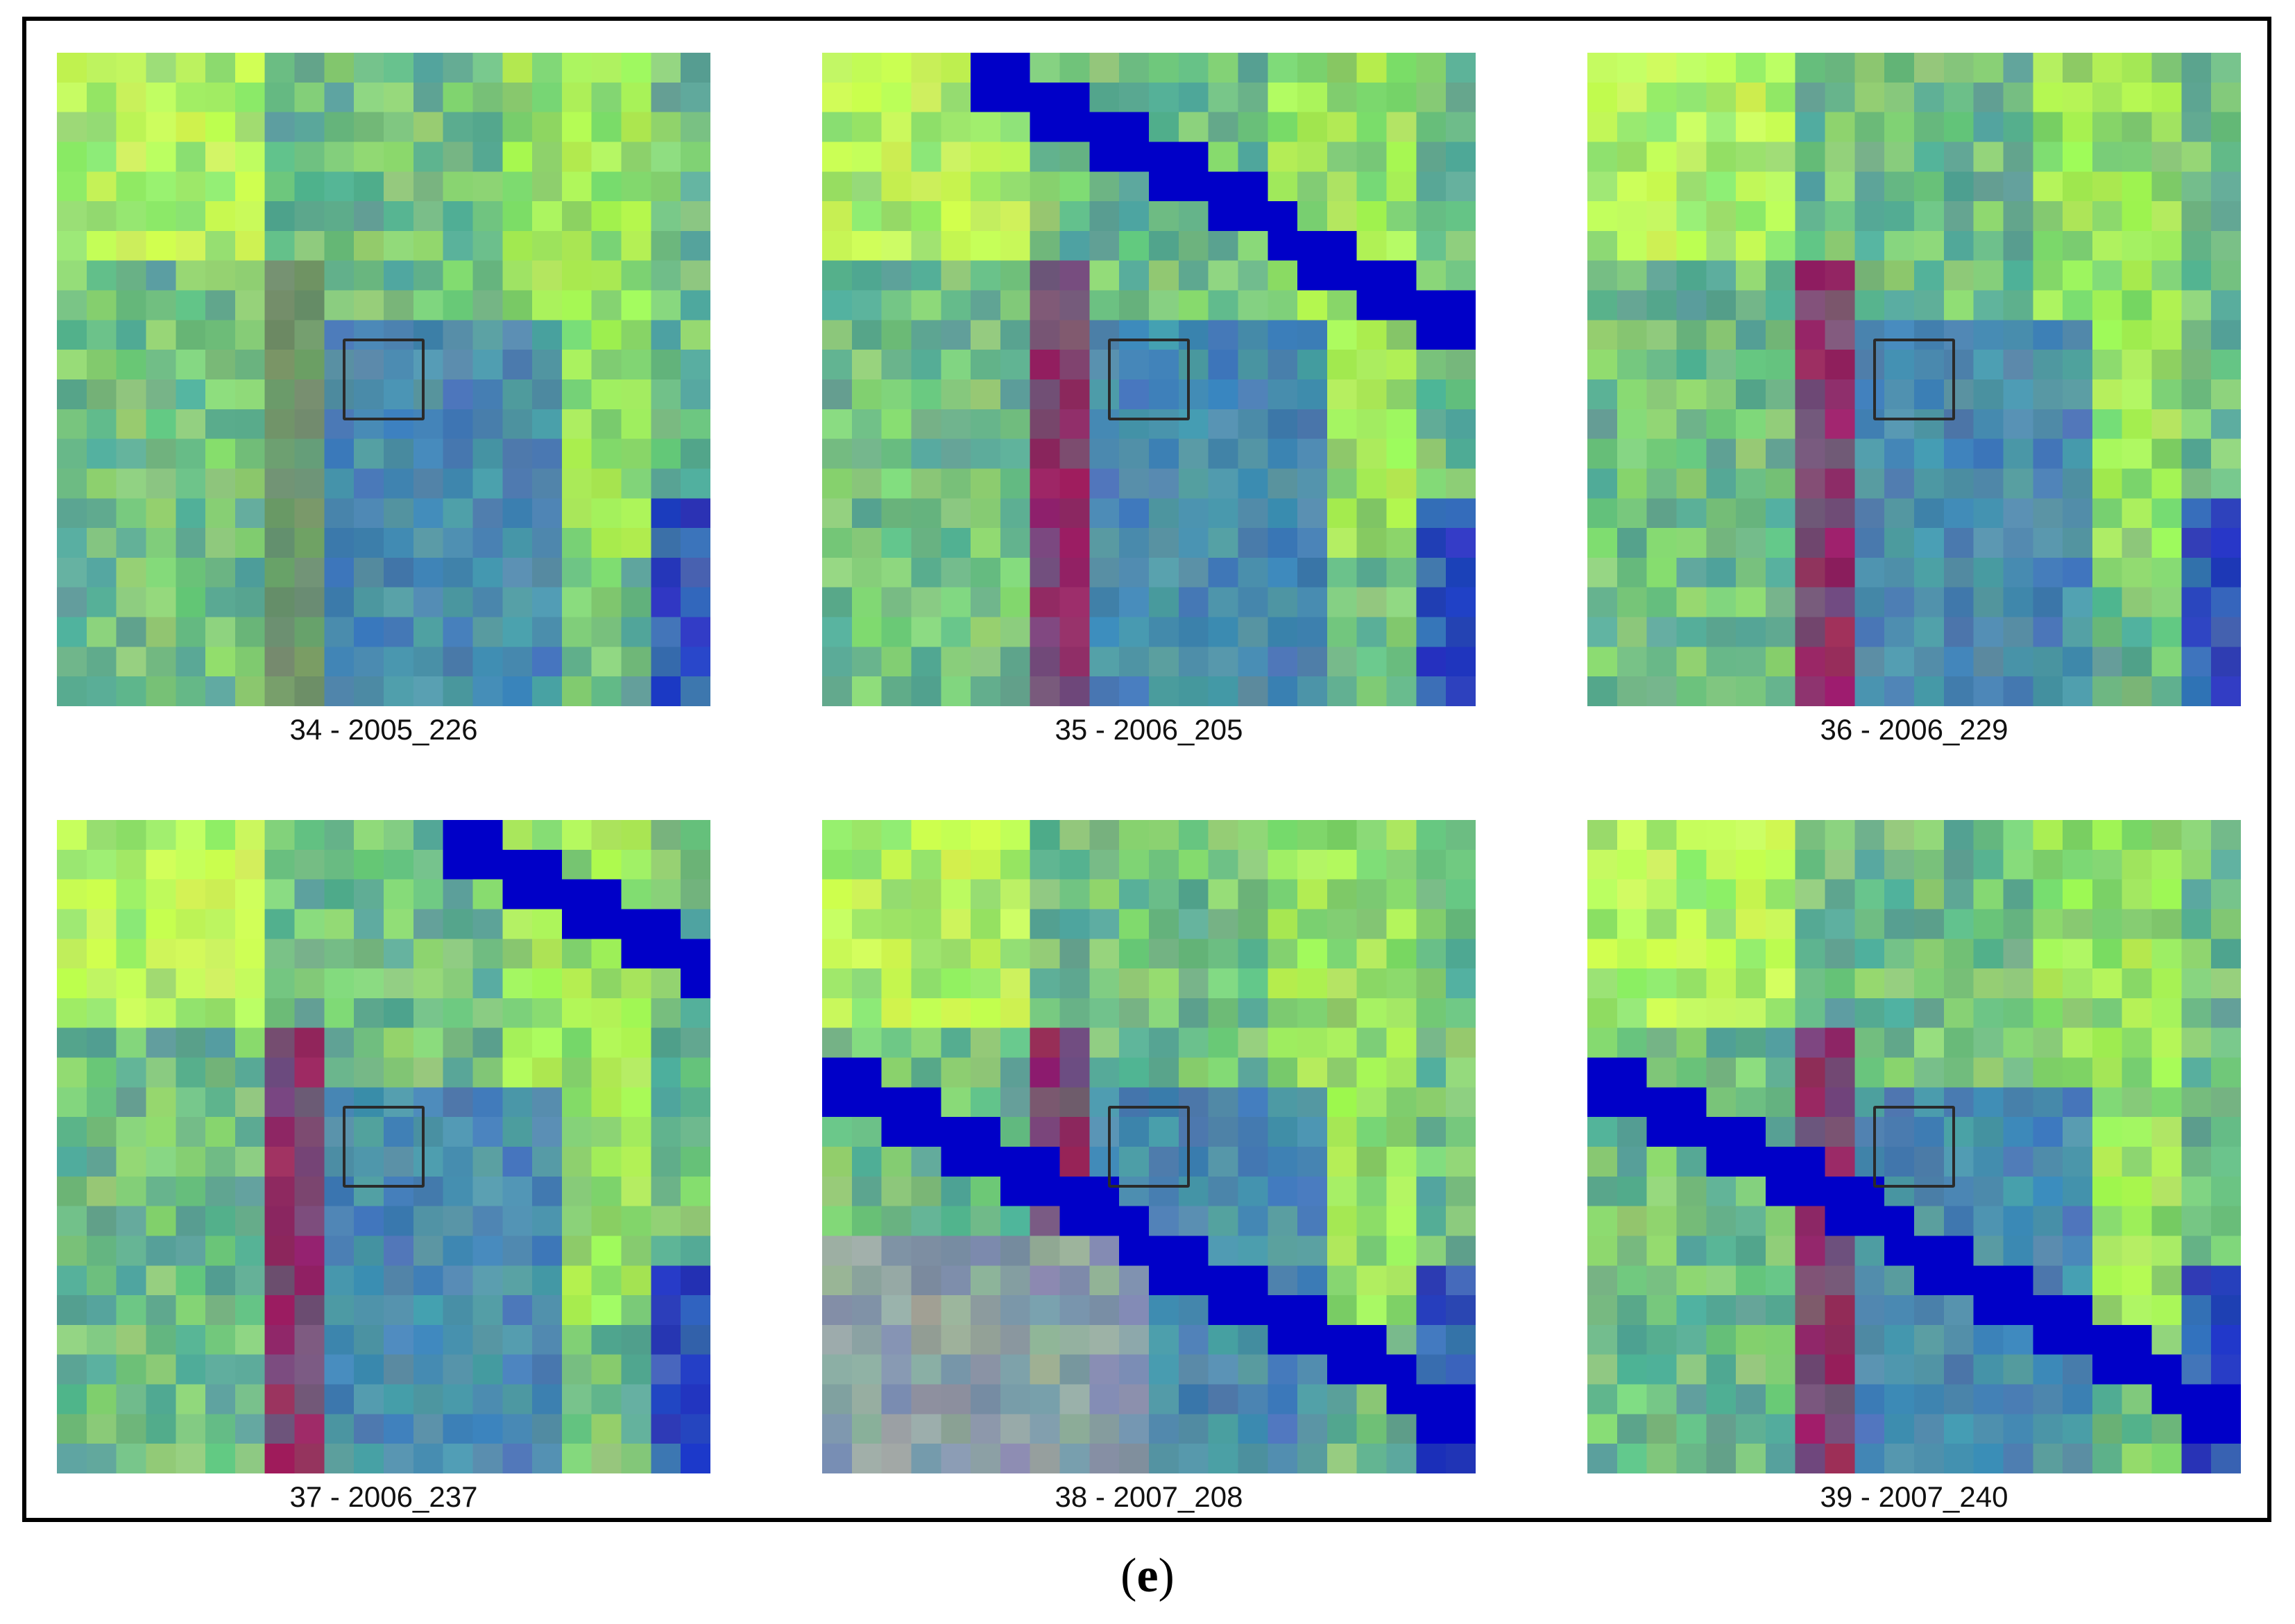 Image resolution: width=2295 pixels, height=1624 pixels. Describe the element at coordinates (1149, 730) in the screenshot. I see `panel-caption: 35 - 2006_205` at that location.